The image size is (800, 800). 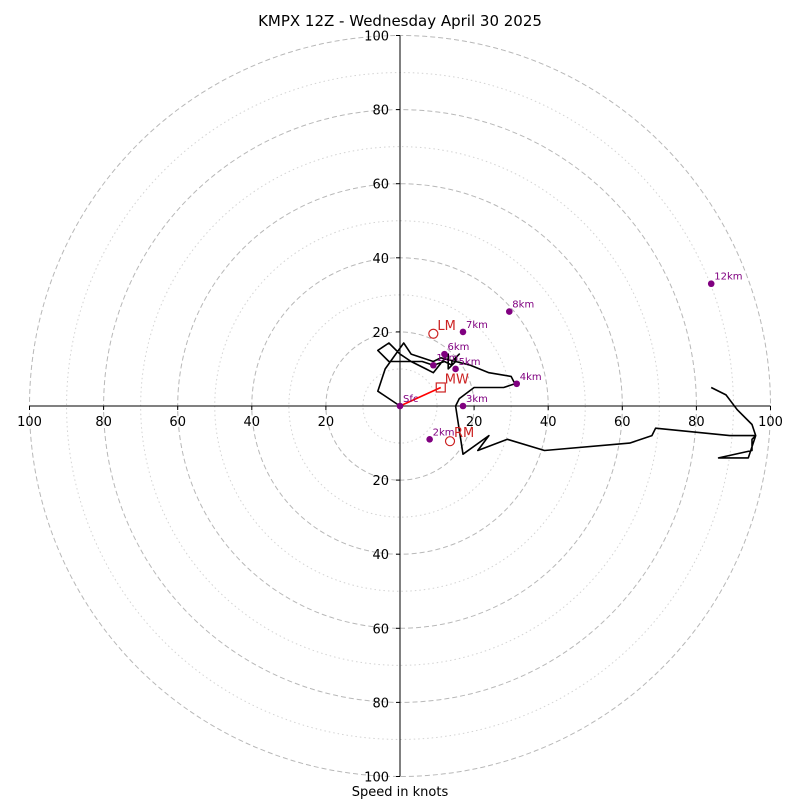 I want to click on wind-profile, so click(x=566, y=400).